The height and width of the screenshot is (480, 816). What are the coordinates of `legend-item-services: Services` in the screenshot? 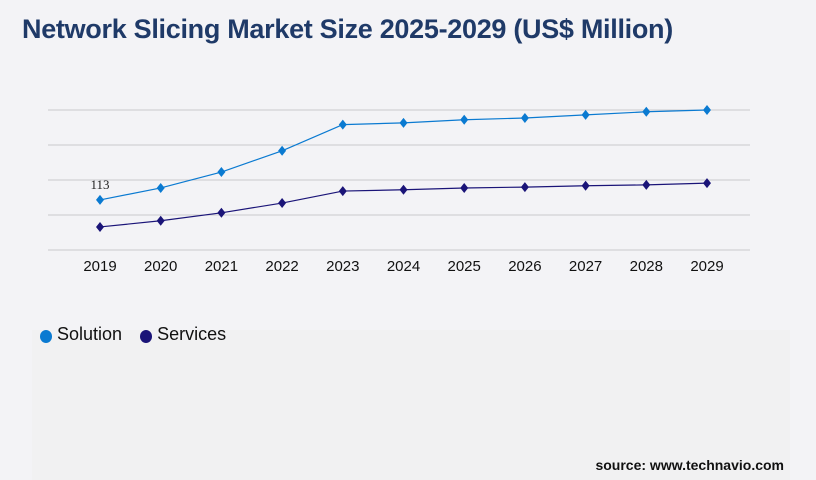 It's located at (183, 334).